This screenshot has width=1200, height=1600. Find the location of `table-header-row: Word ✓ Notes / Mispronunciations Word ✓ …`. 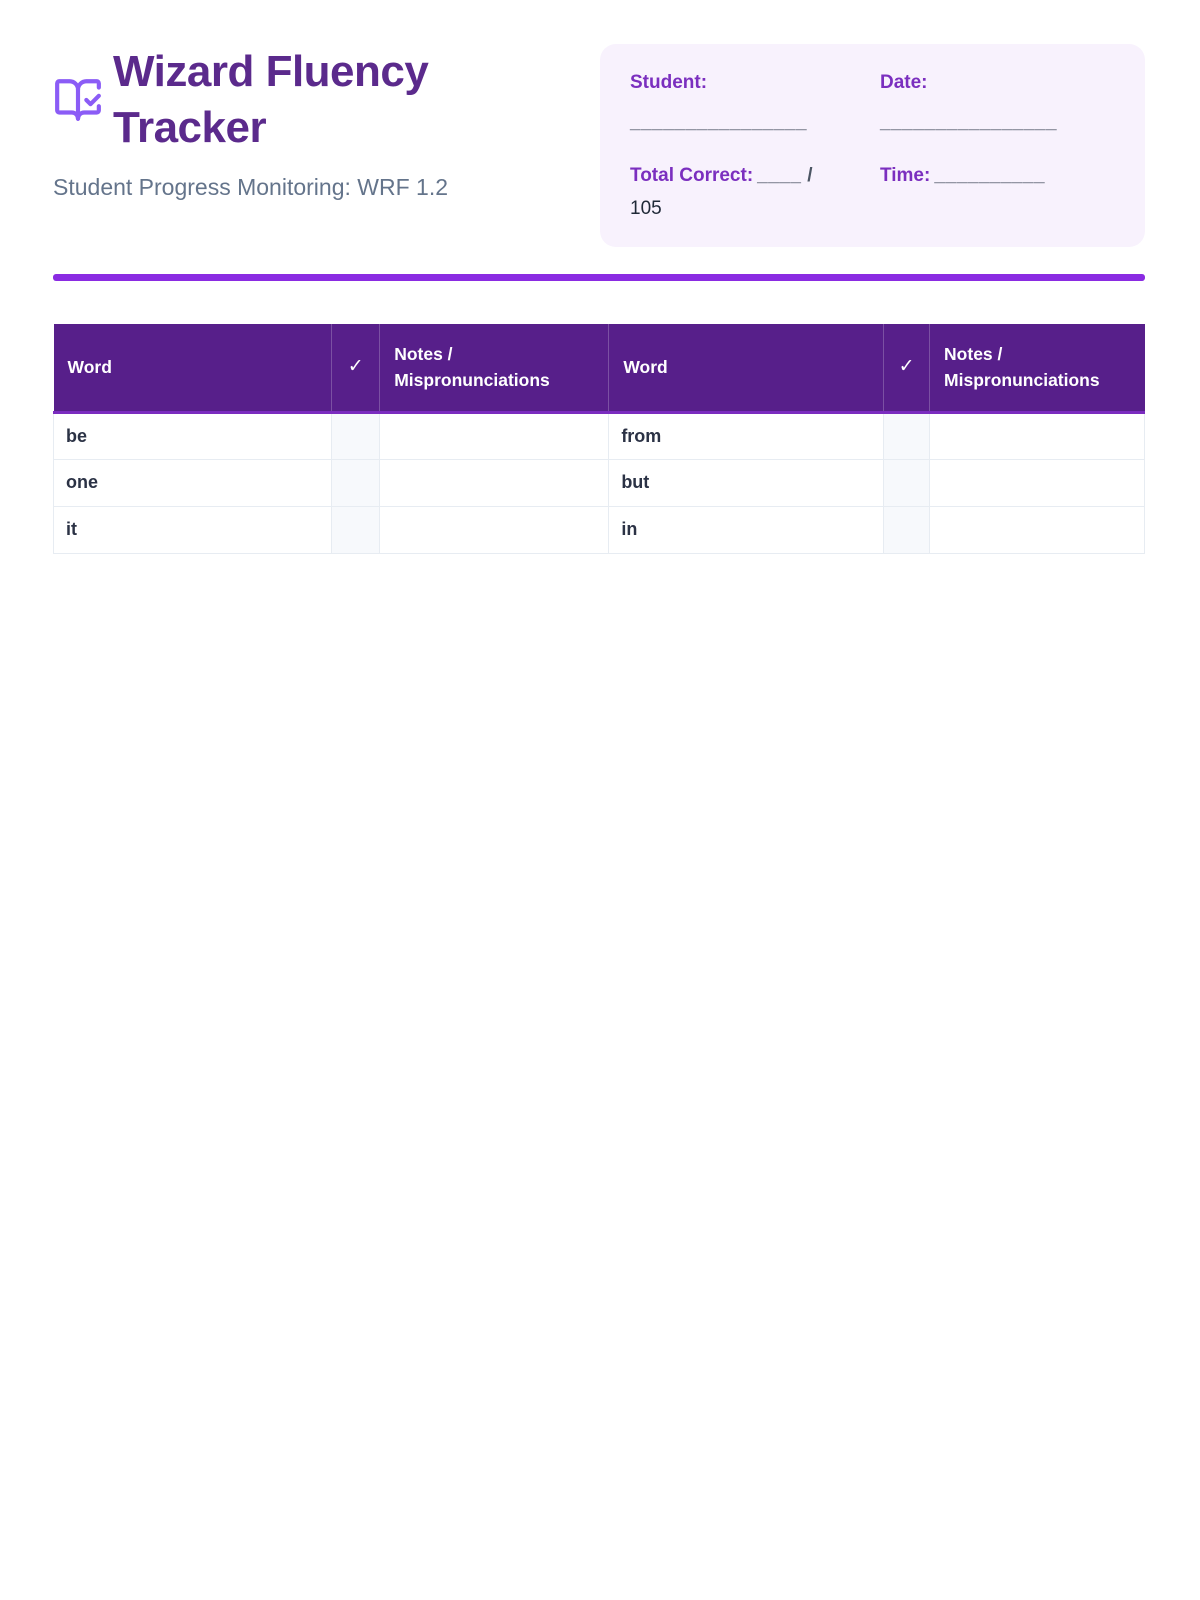

table-header-row: Word ✓ Notes / Mispronunciations Word ✓ … is located at coordinates (599, 369).